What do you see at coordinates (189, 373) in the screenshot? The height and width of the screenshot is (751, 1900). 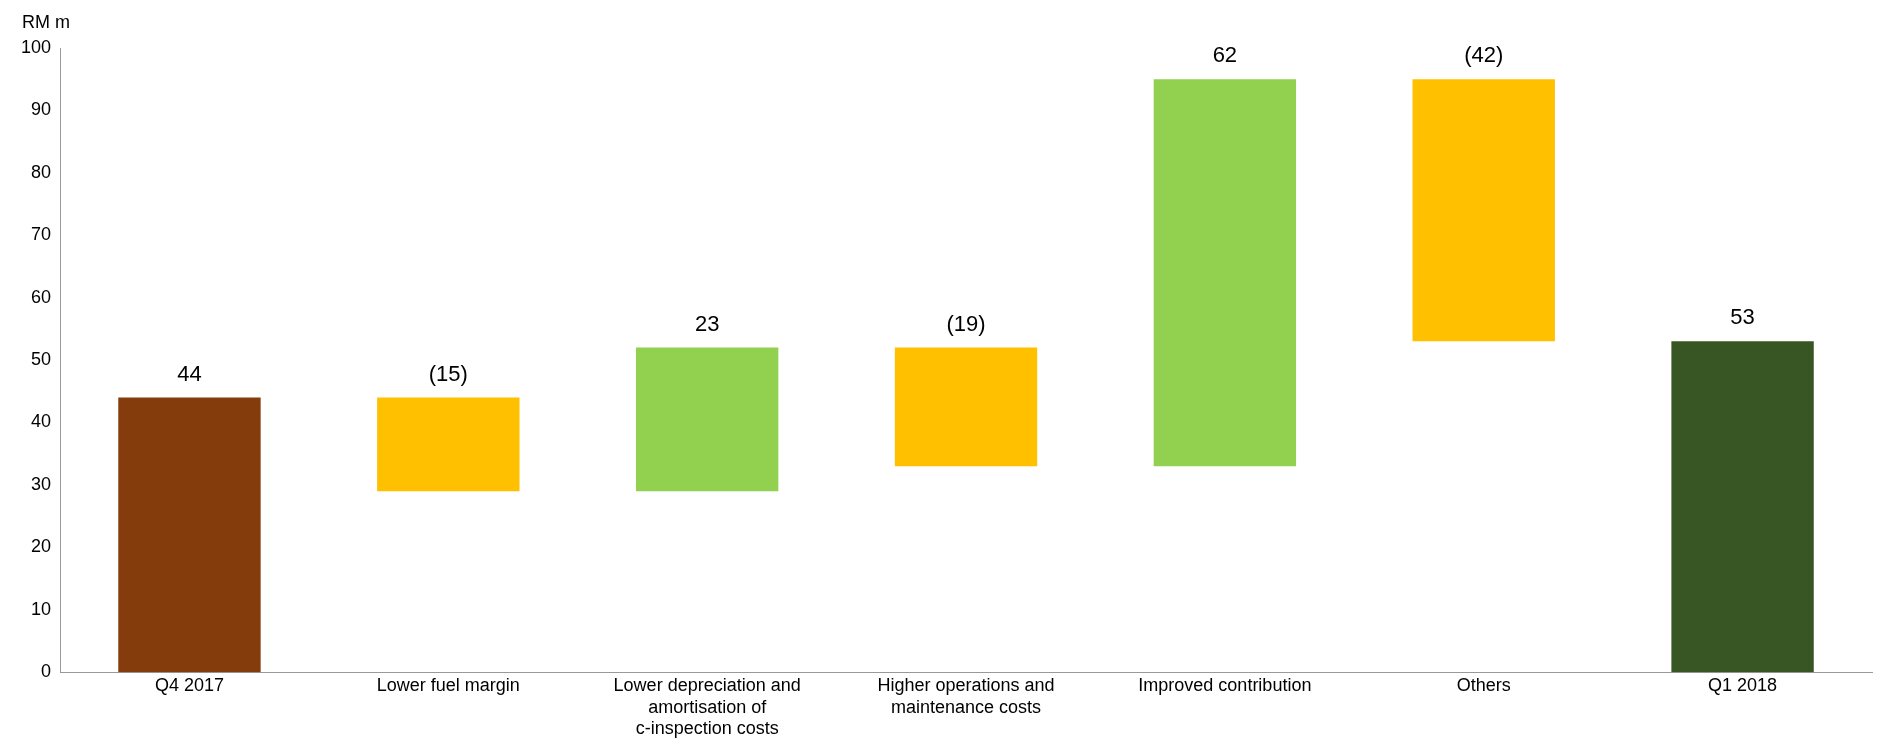 I see `data-label: 44` at bounding box center [189, 373].